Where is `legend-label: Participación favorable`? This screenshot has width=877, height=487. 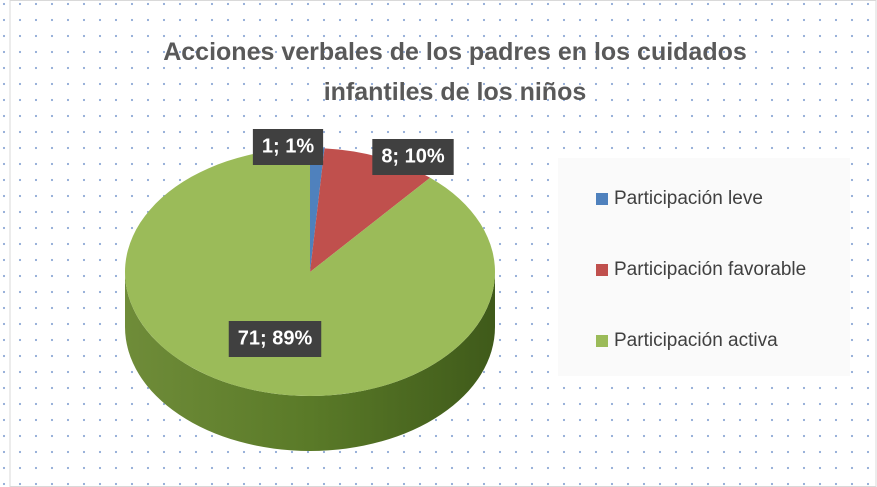
legend-label: Participación favorable is located at coordinates (710, 269).